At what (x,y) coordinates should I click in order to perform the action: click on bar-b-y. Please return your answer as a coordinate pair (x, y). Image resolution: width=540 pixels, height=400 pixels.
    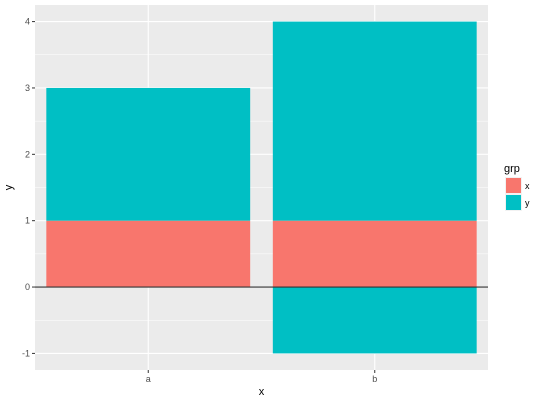
    Looking at the image, I should click on (374, 320).